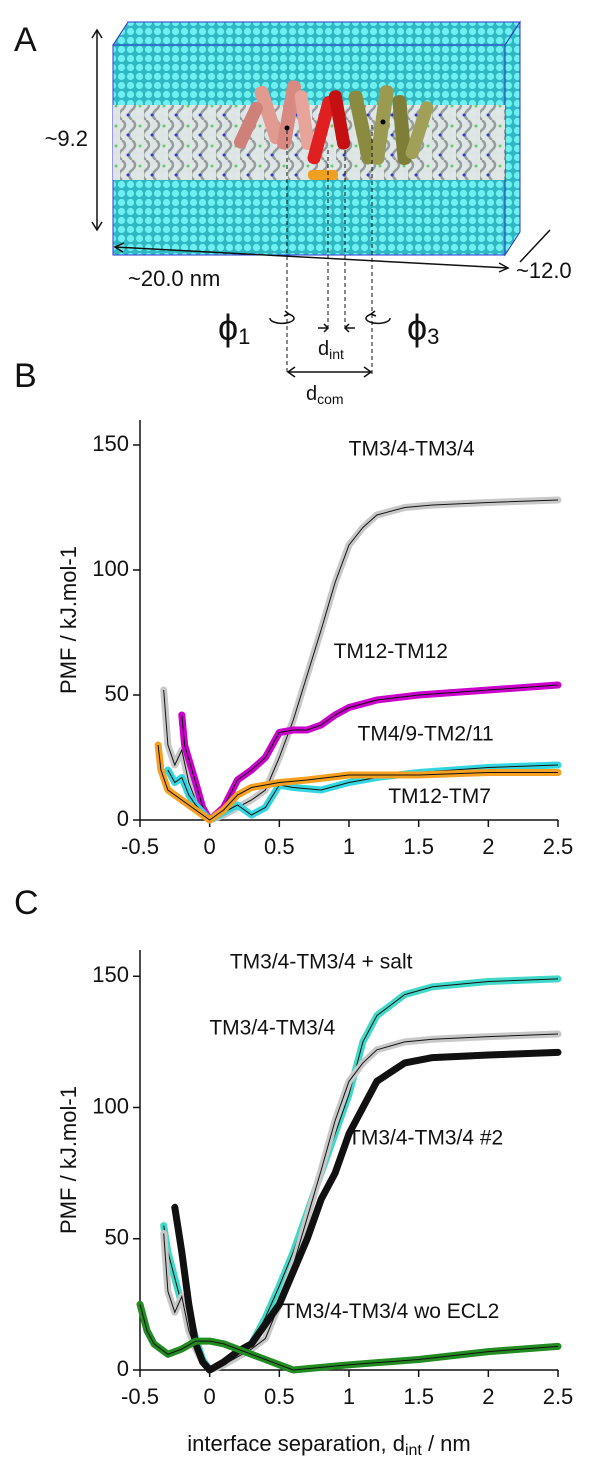  Describe the element at coordinates (413, 1450) in the screenshot. I see `x-axis-label-part: int` at that location.